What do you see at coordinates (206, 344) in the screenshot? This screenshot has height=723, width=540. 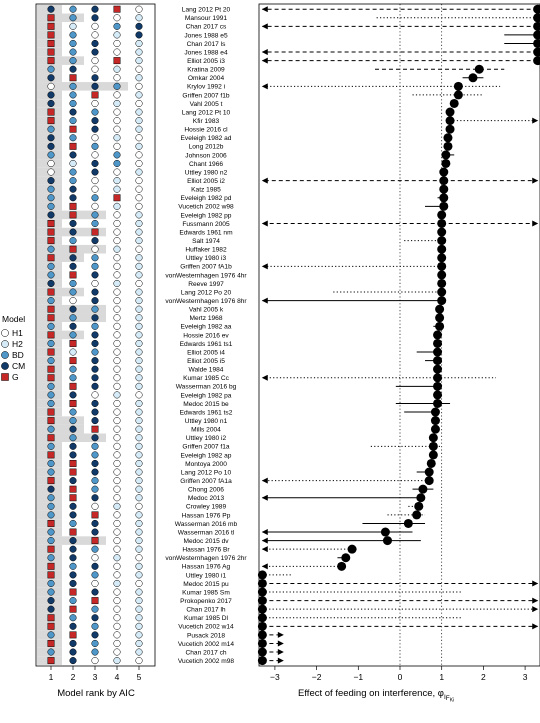 I see `study-label: Edwards 1961 ts1` at bounding box center [206, 344].